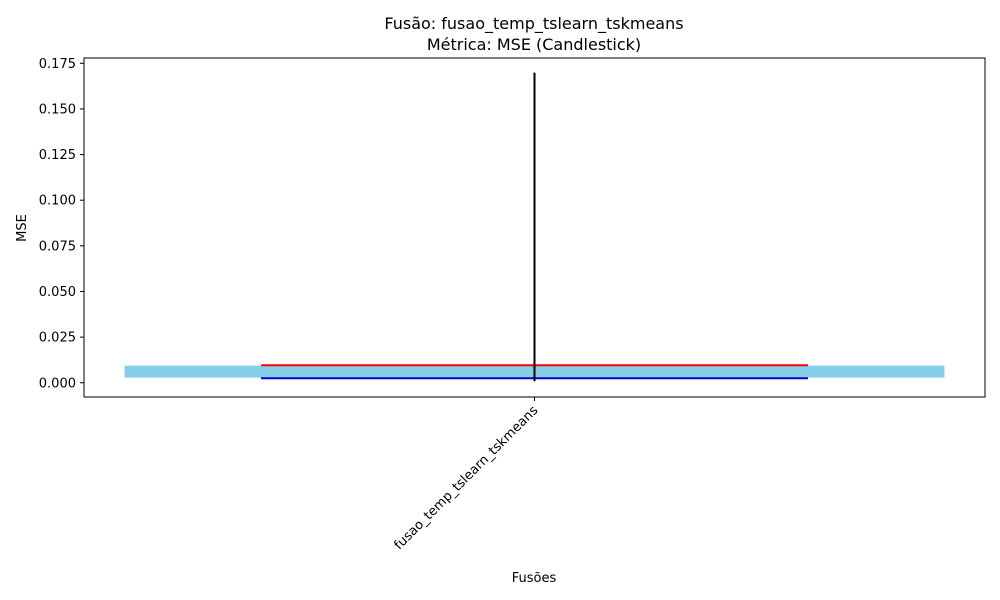 This screenshot has width=1000, height=600. Describe the element at coordinates (57, 109) in the screenshot. I see `y-tick-label: 0.150` at that location.